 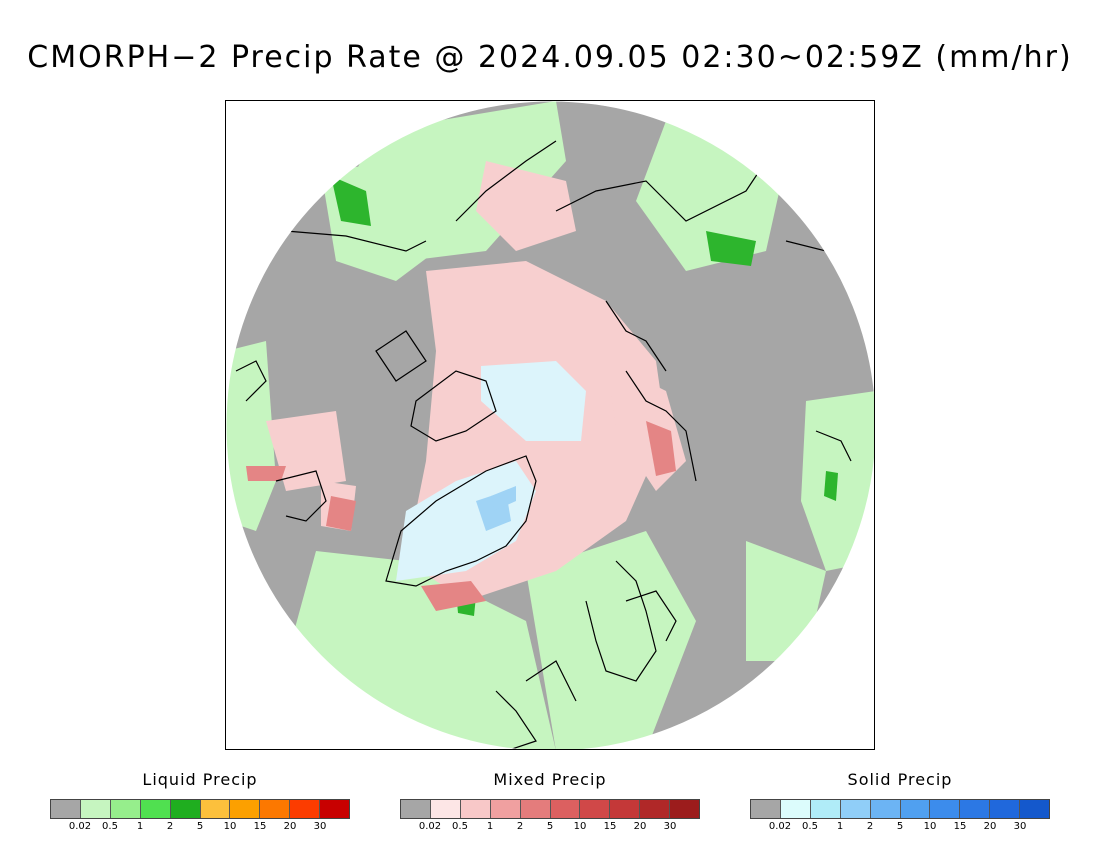 I want to click on legend-title: Mixed Precip, so click(x=550, y=779).